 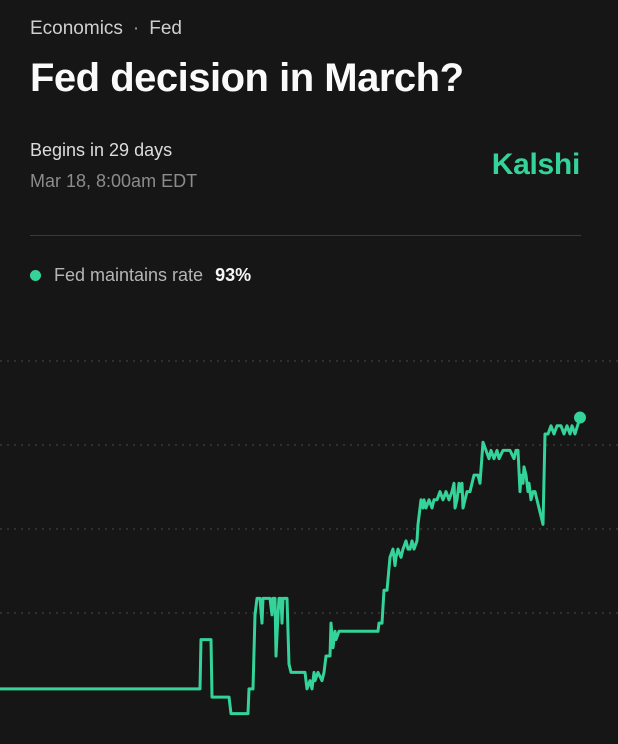 I want to click on legend-label: Fed maintains rate, so click(x=129, y=275).